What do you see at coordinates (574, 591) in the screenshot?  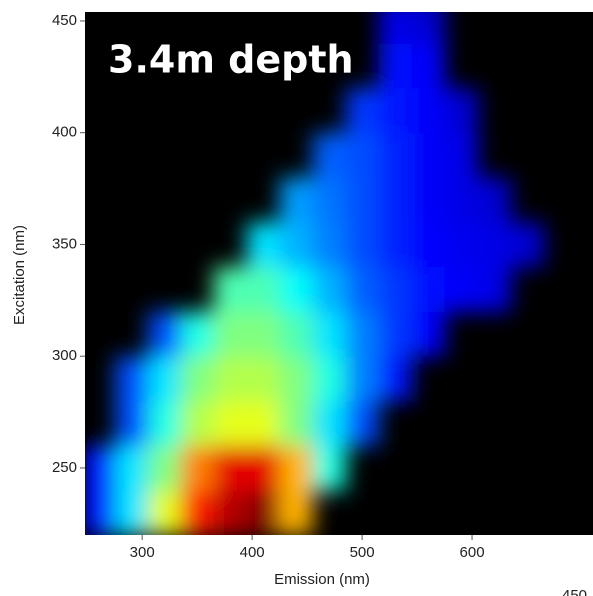 I see `corner-label: 450` at bounding box center [574, 591].